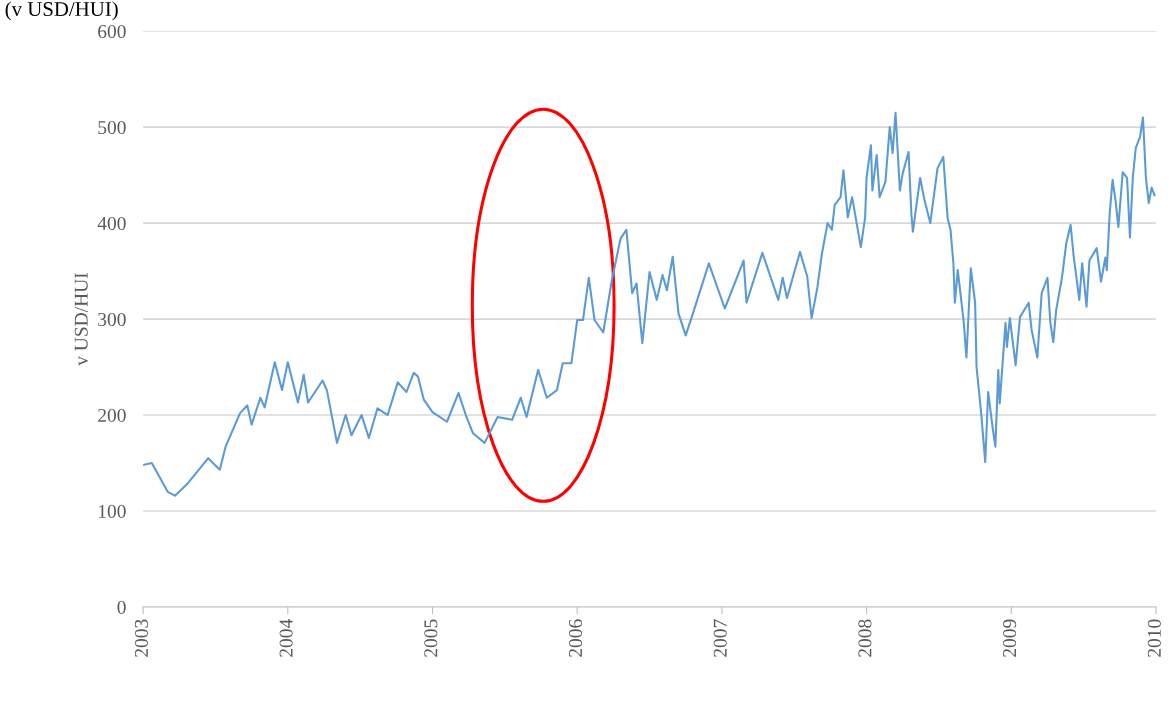 Image resolution: width=1173 pixels, height=708 pixels. I want to click on y-tick-label: 100, so click(112, 511).